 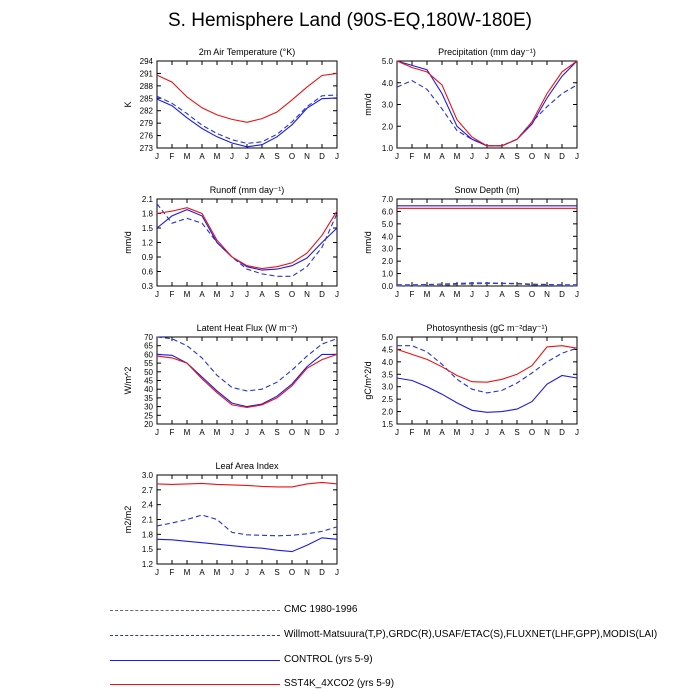 I want to click on chart-title: Leaf Area Index, so click(x=247, y=466).